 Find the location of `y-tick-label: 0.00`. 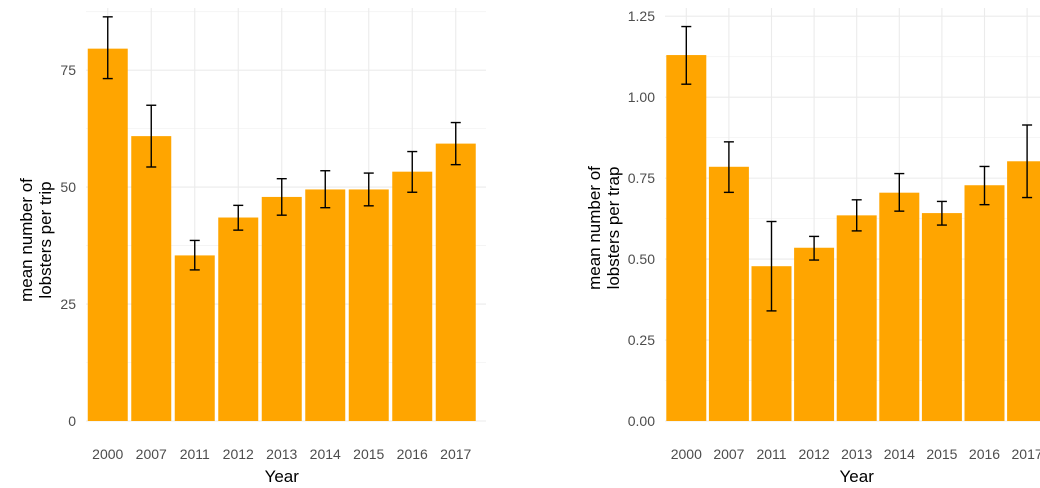

y-tick-label: 0.00 is located at coordinates (641, 421).